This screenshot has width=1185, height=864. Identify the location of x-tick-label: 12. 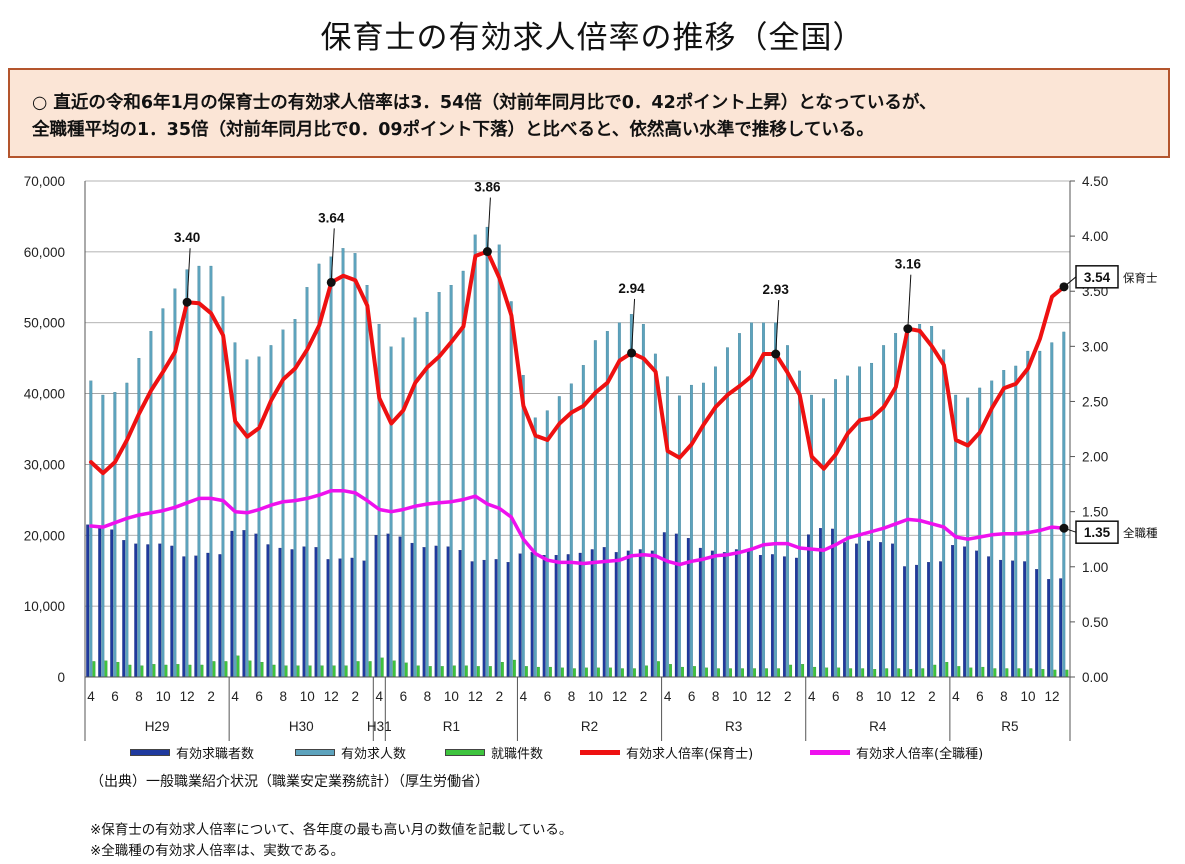
(619, 696).